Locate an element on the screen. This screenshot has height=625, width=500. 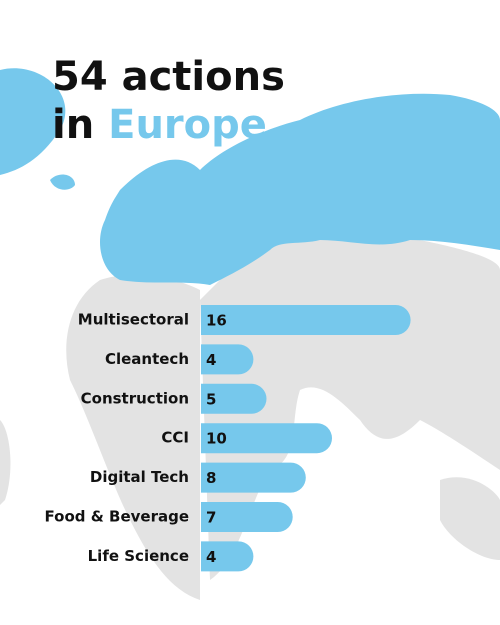
category-label: Construction is located at coordinates (135, 398).